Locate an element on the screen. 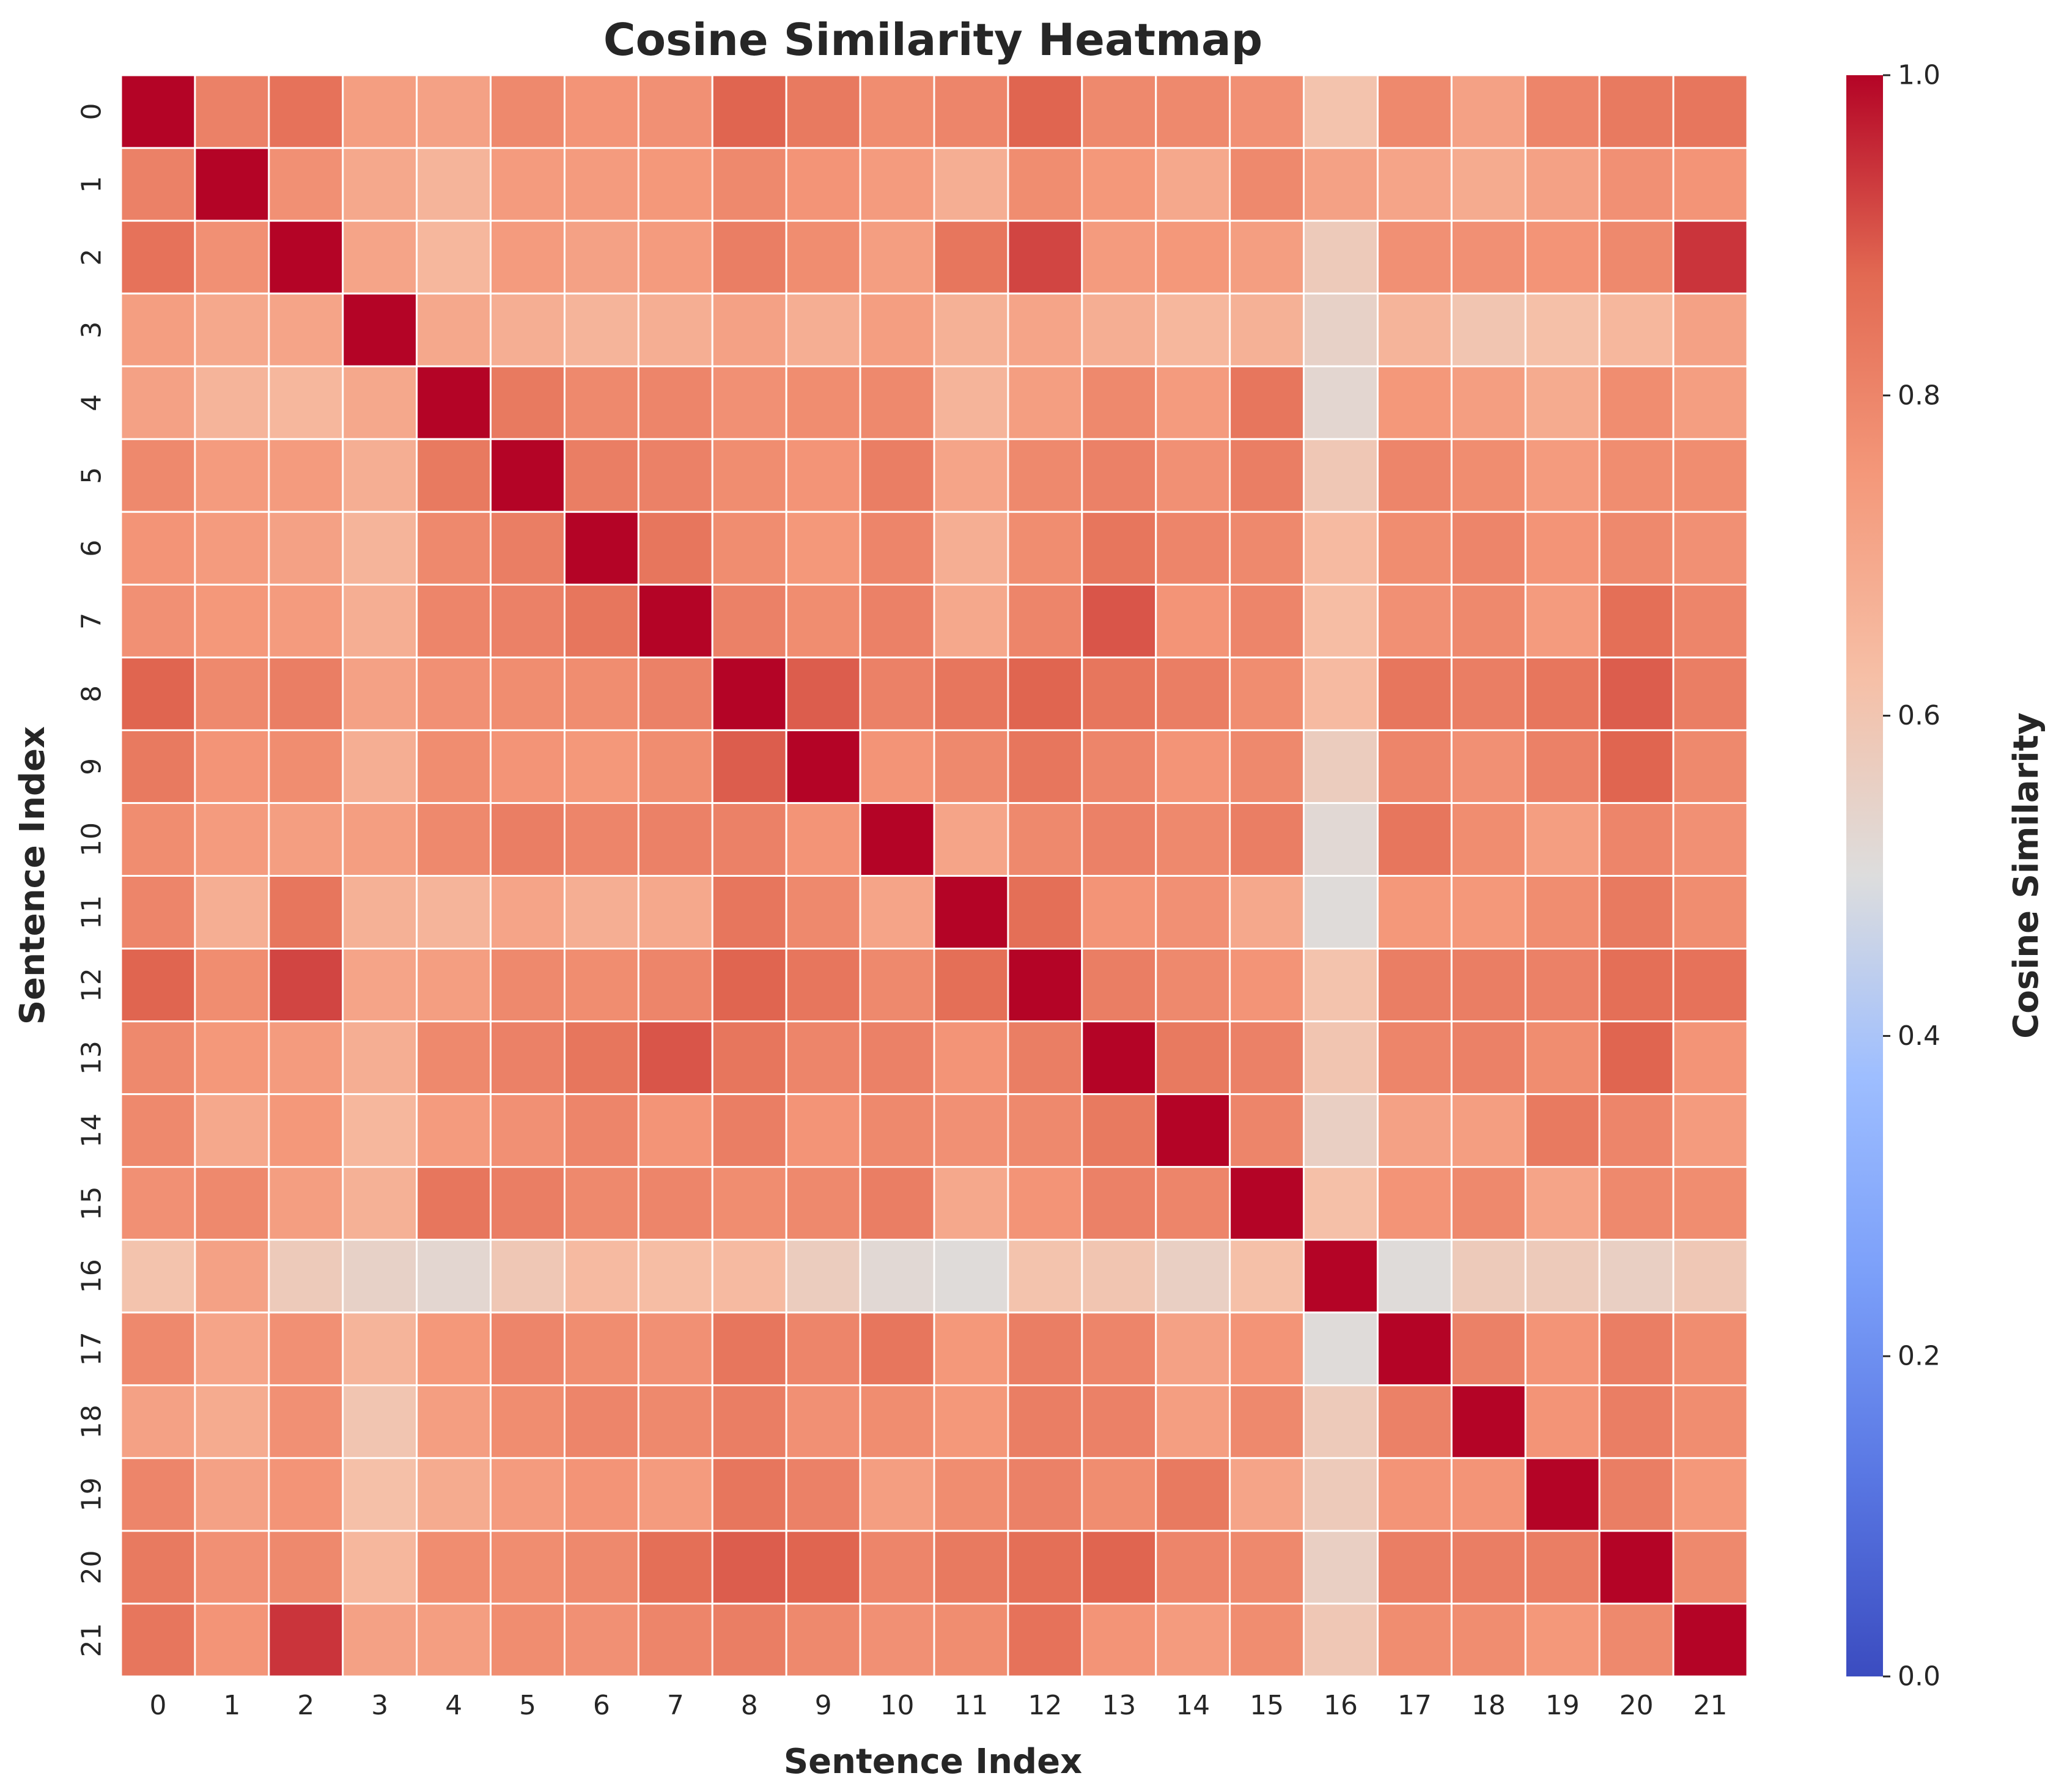 Image resolution: width=2056 pixels, height=1792 pixels. x-tick-label: 11 is located at coordinates (971, 1706).